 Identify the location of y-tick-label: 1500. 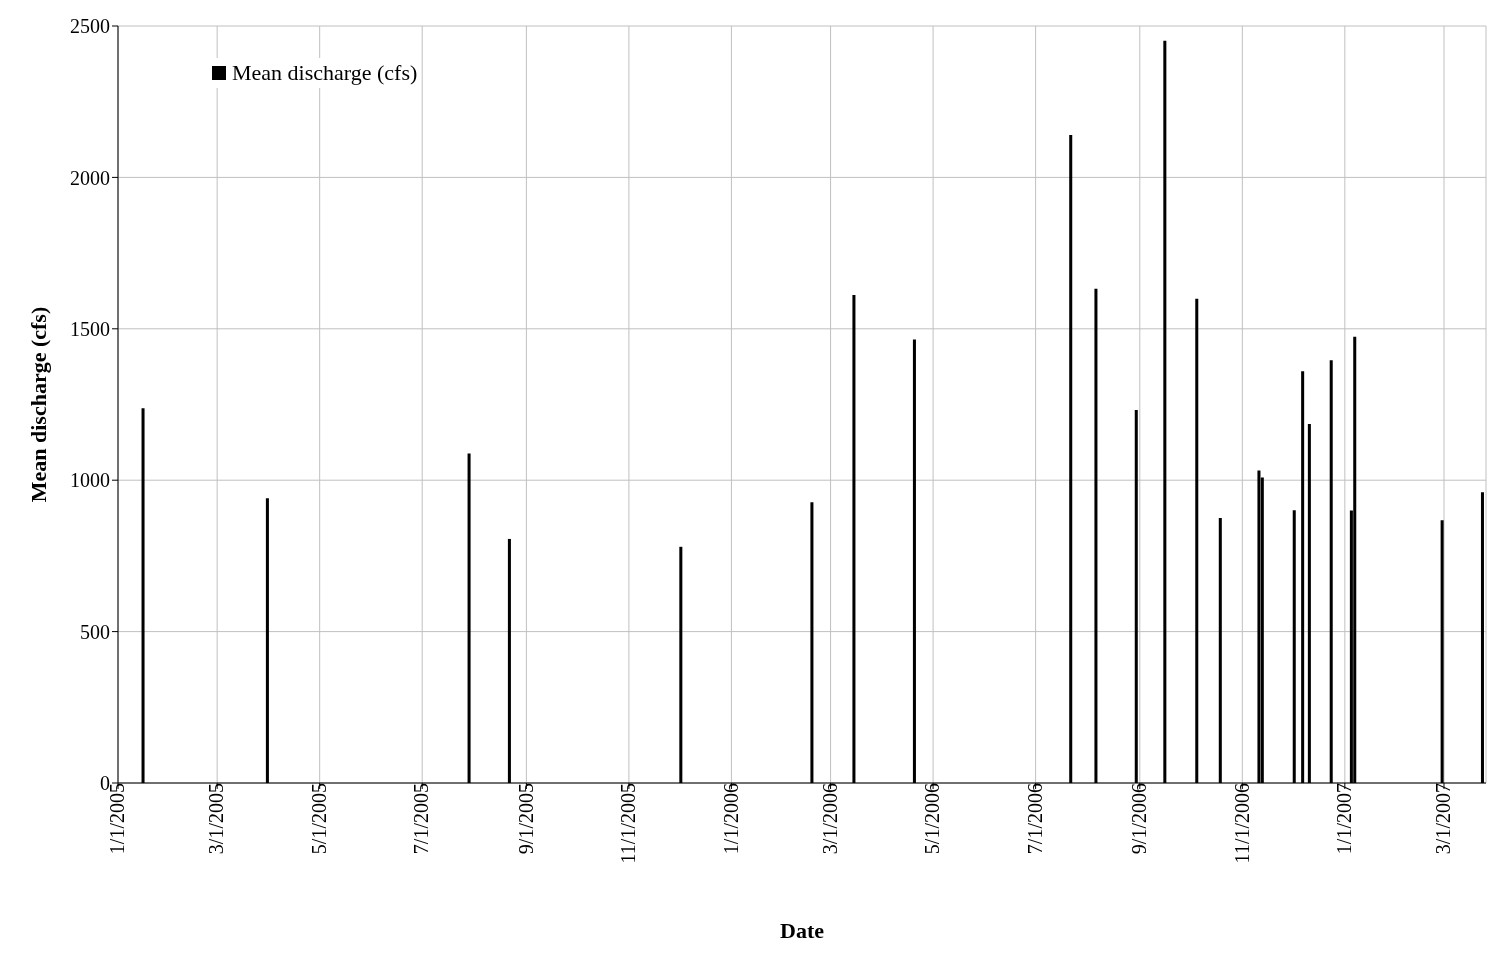
(90, 328).